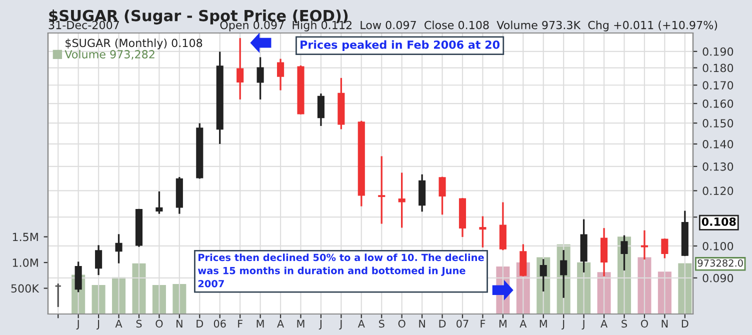 This screenshot has height=335, width=752. What do you see at coordinates (718, 166) in the screenshot?
I see `y-tick-label: 0.130` at bounding box center [718, 166].